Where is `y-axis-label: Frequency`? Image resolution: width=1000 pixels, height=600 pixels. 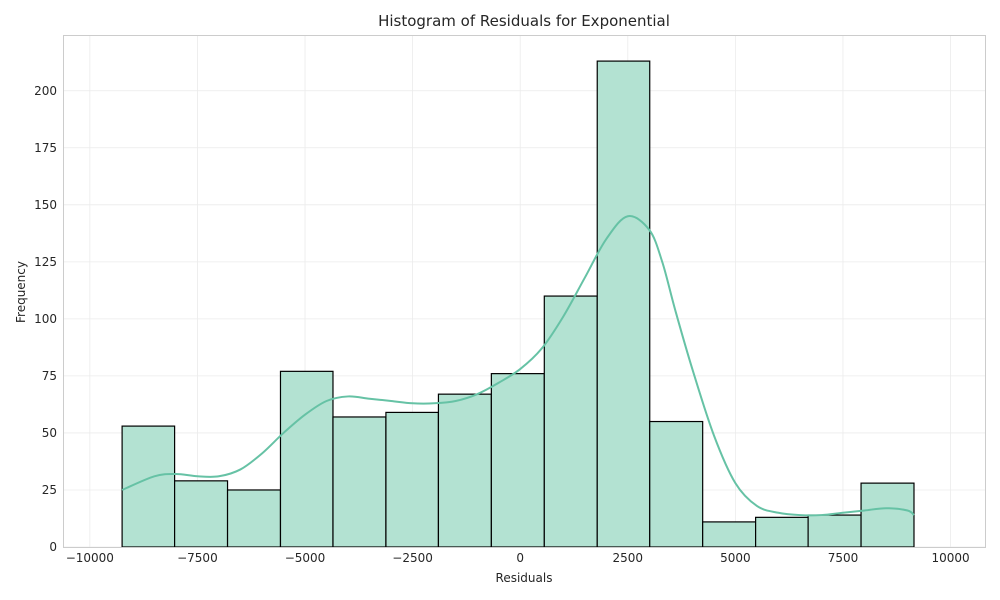 y-axis-label: Frequency is located at coordinates (21, 292).